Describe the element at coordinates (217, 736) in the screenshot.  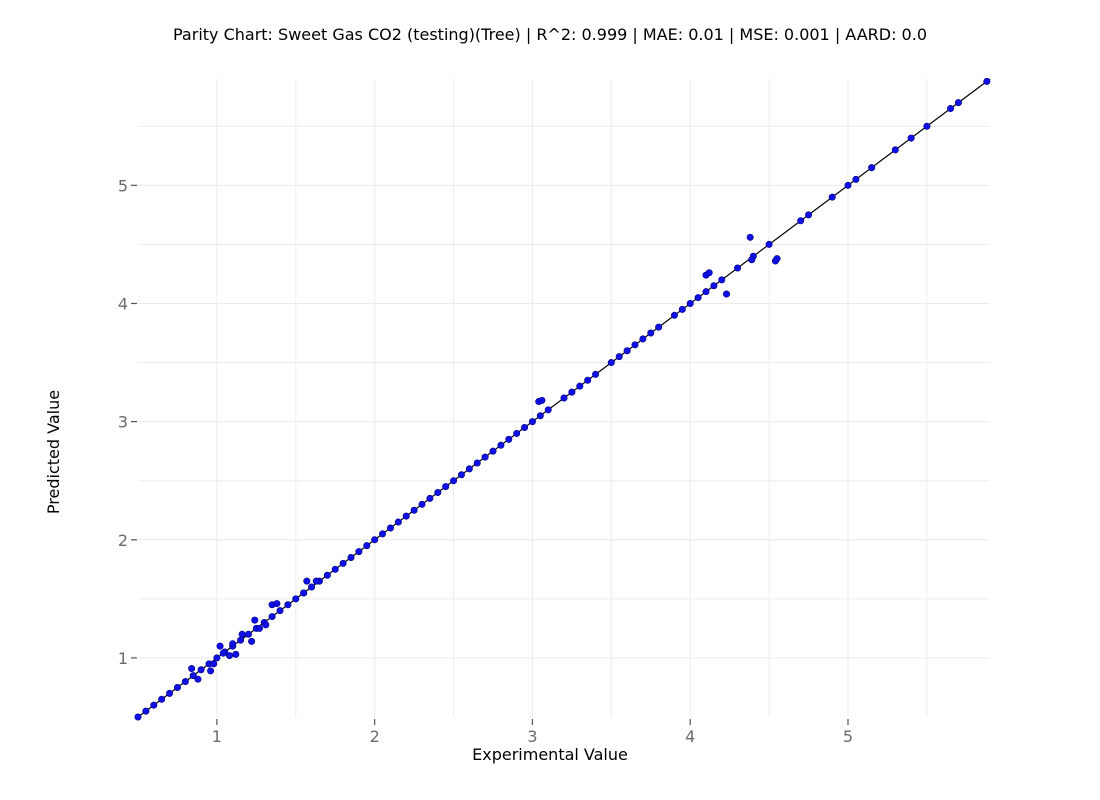
I see `x-tick-label: 1` at that location.